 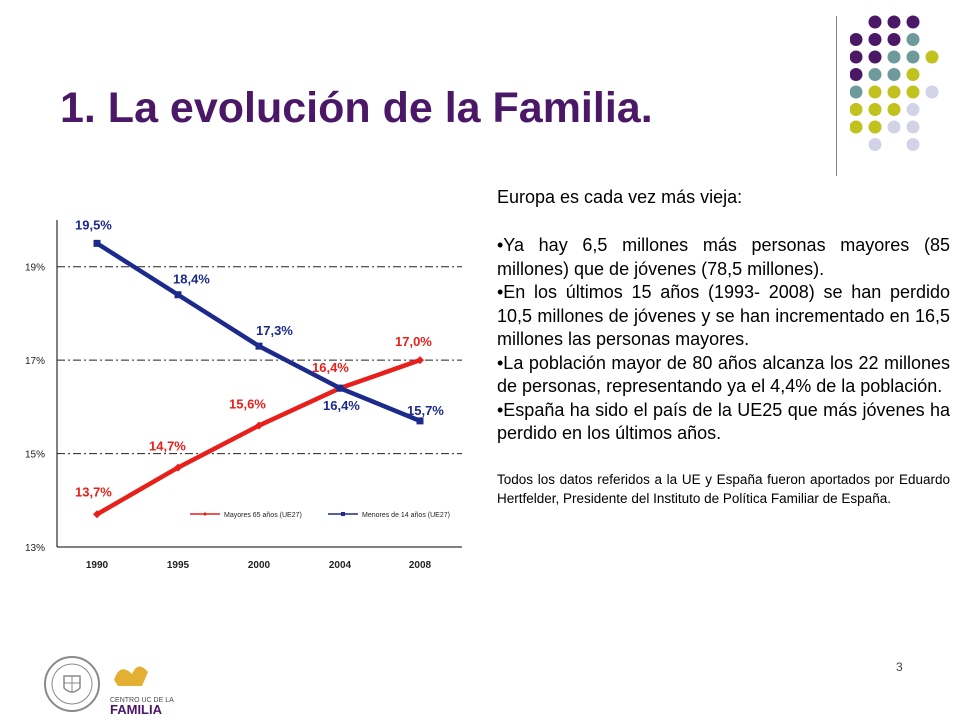 I want to click on y-tick-label: 13%, so click(x=35, y=548).